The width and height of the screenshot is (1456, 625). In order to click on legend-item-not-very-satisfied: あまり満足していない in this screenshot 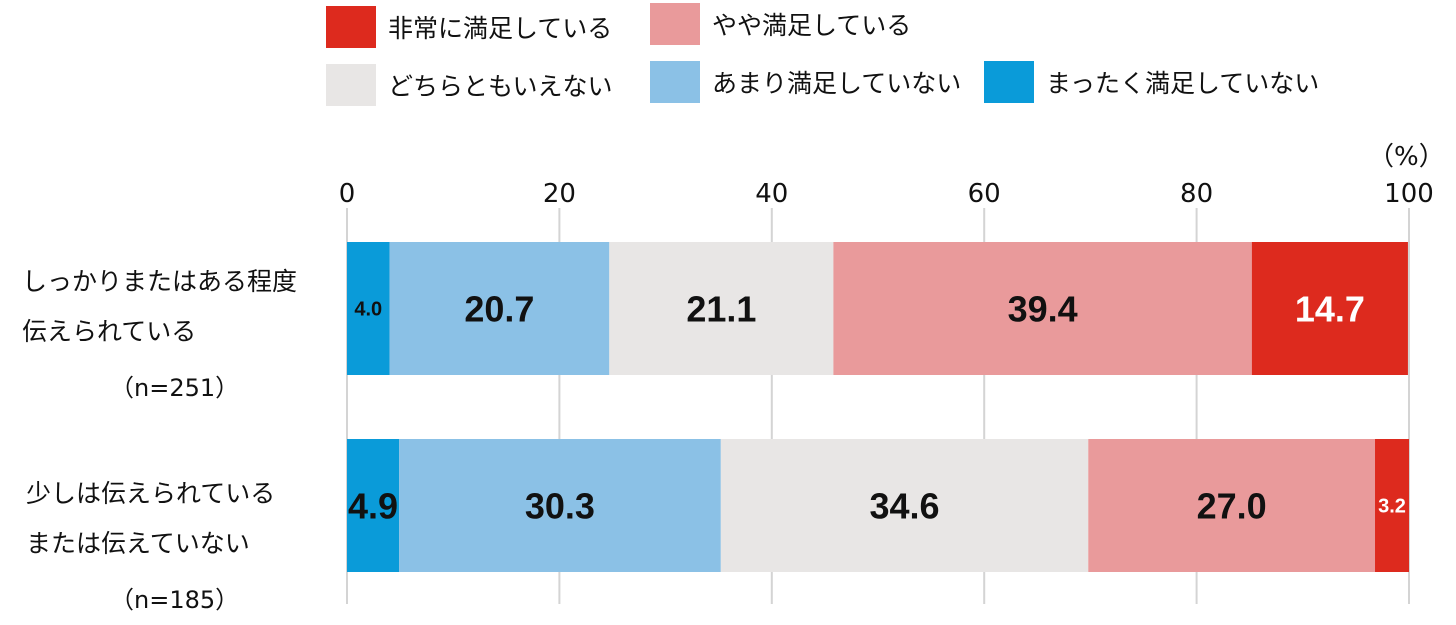, I will do `click(805, 82)`.